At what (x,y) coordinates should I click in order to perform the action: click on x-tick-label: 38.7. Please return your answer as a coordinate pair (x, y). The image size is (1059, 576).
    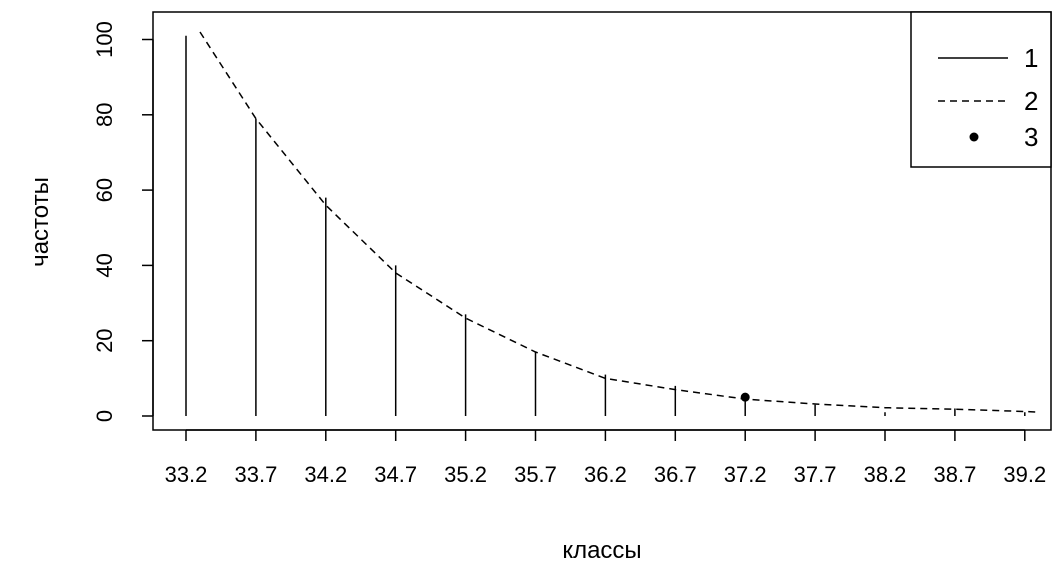
    Looking at the image, I should click on (954, 474).